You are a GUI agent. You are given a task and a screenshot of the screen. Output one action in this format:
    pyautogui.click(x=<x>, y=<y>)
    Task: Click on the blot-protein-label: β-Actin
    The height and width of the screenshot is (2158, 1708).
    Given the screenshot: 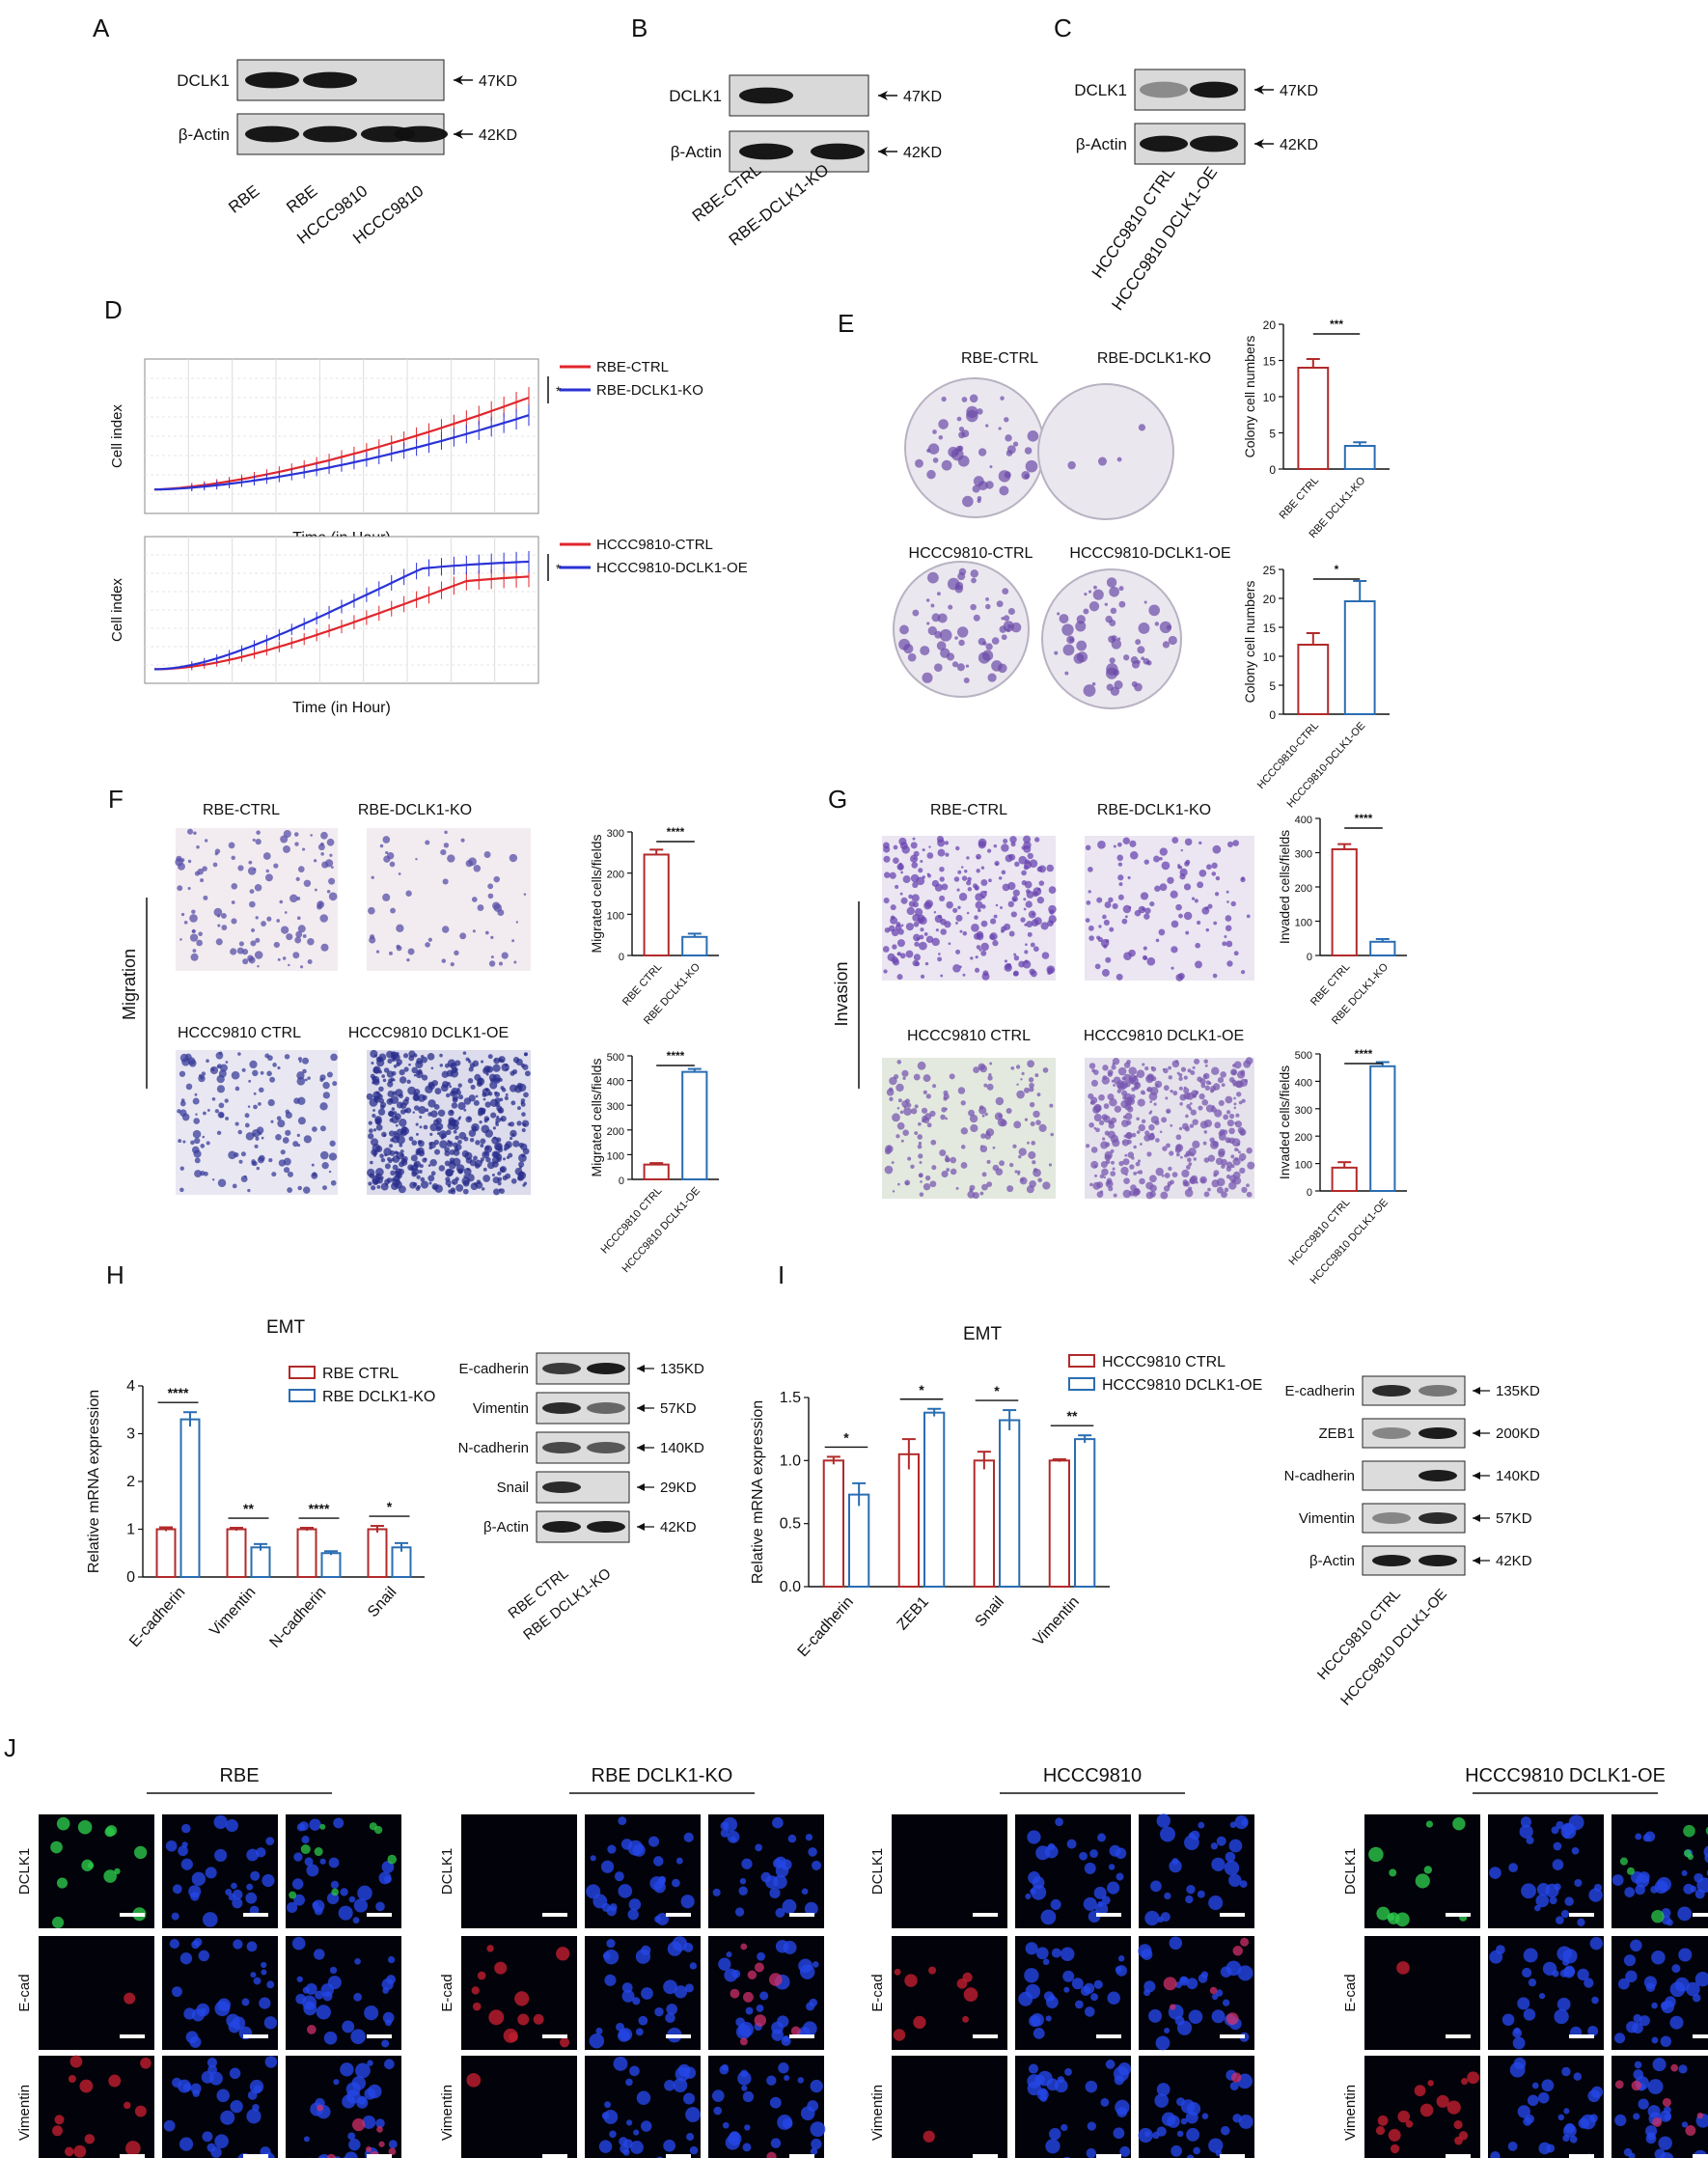 What is the action you would take?
    pyautogui.click(x=1101, y=144)
    